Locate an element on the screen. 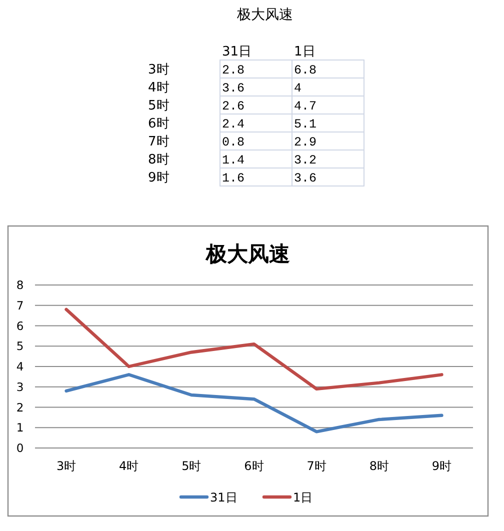  y-tick-label: 7 is located at coordinates (20, 305).